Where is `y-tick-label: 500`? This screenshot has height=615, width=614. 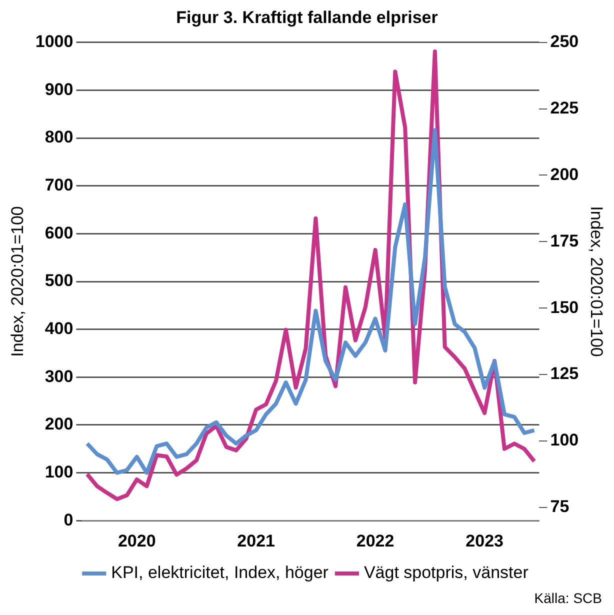
y-tick-label: 500 is located at coordinates (59, 280).